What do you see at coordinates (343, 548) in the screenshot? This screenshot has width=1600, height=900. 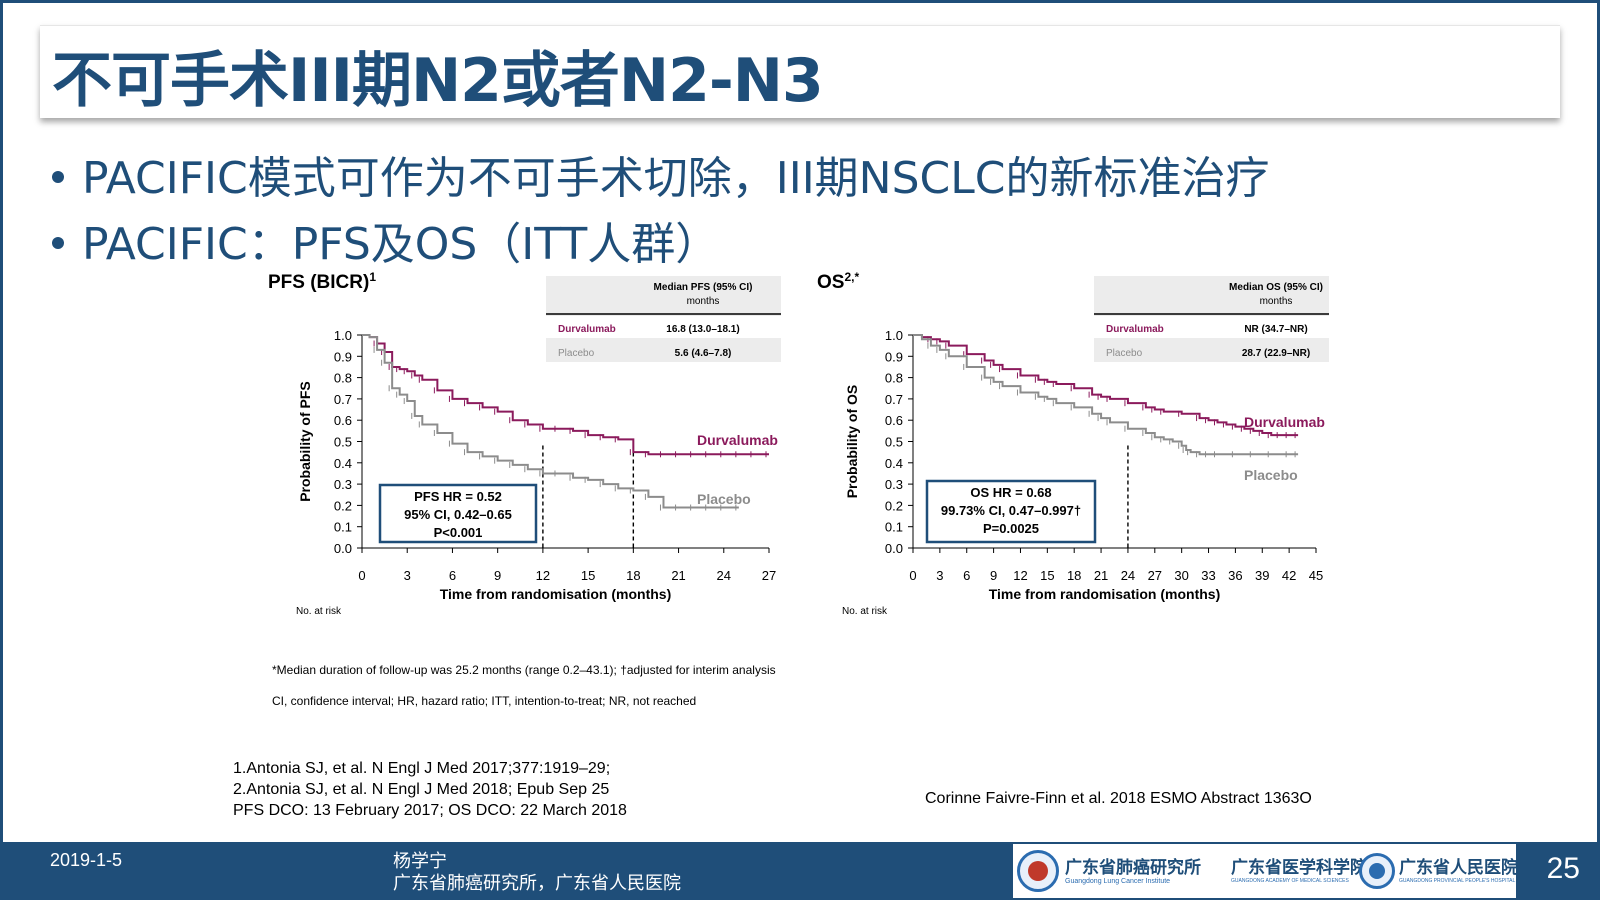 I see `chart1-y-tick-label: 0.0` at bounding box center [343, 548].